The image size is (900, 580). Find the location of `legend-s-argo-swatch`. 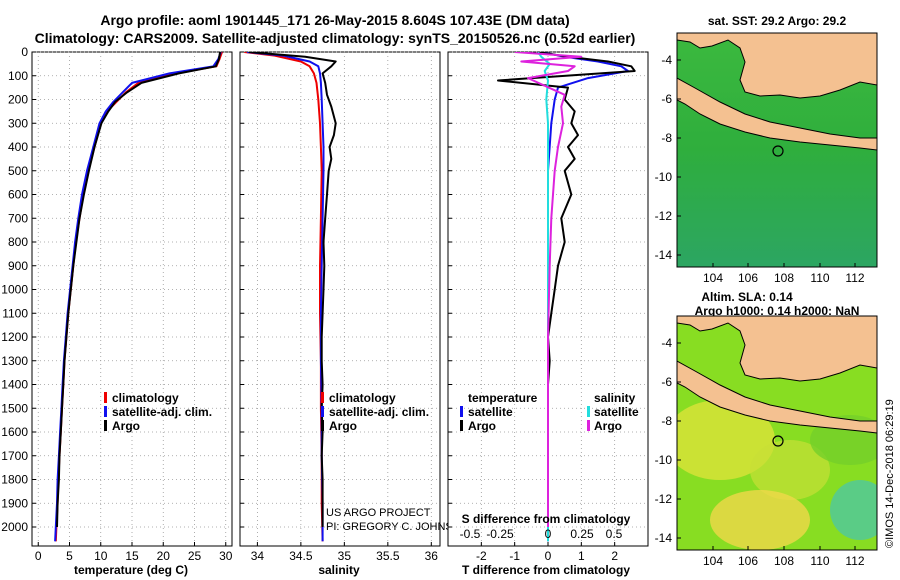

legend-s-argo-swatch is located at coordinates (588, 425).